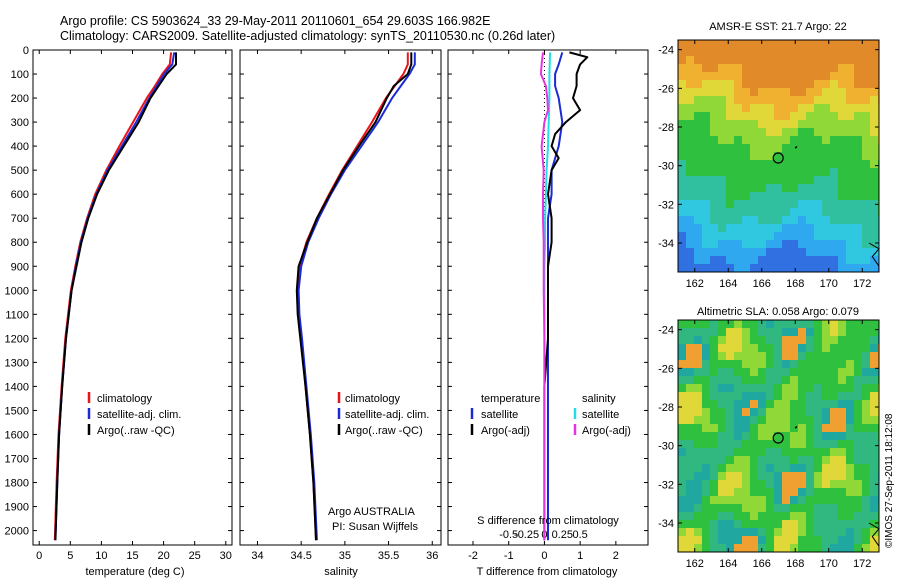 This screenshot has height=580, width=900. I want to click on y-tick-label: -28, so click(666, 408).